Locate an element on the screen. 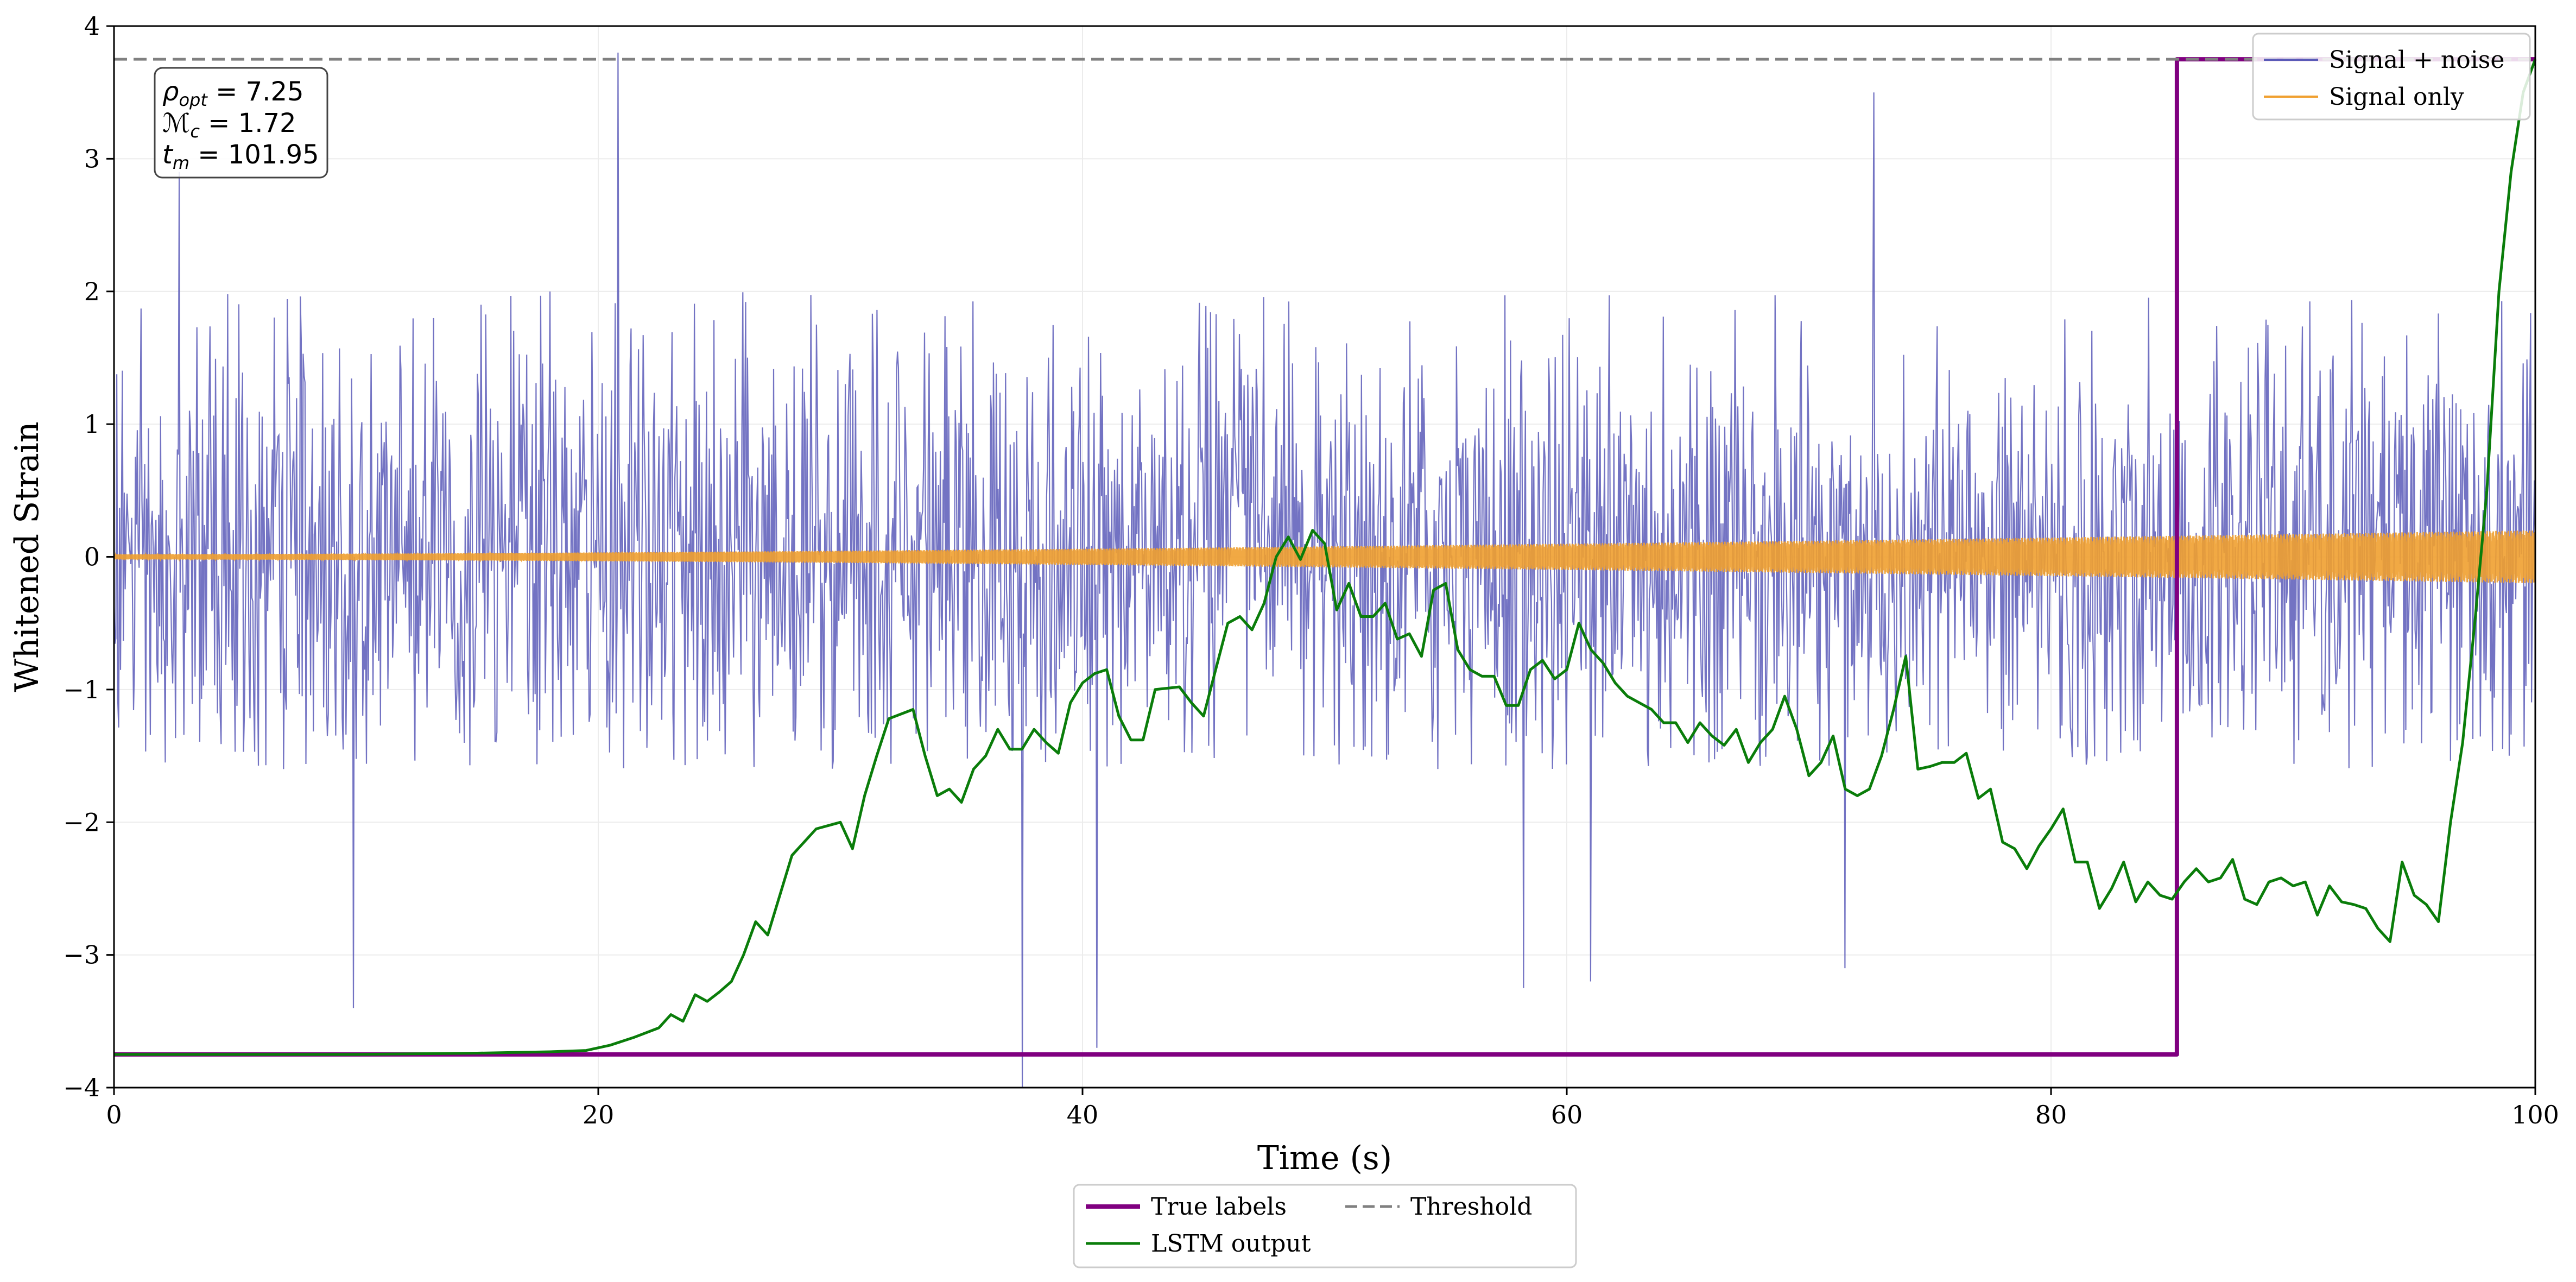 This screenshot has height=1282, width=2576. x-tick-label: 40 is located at coordinates (1083, 1114).